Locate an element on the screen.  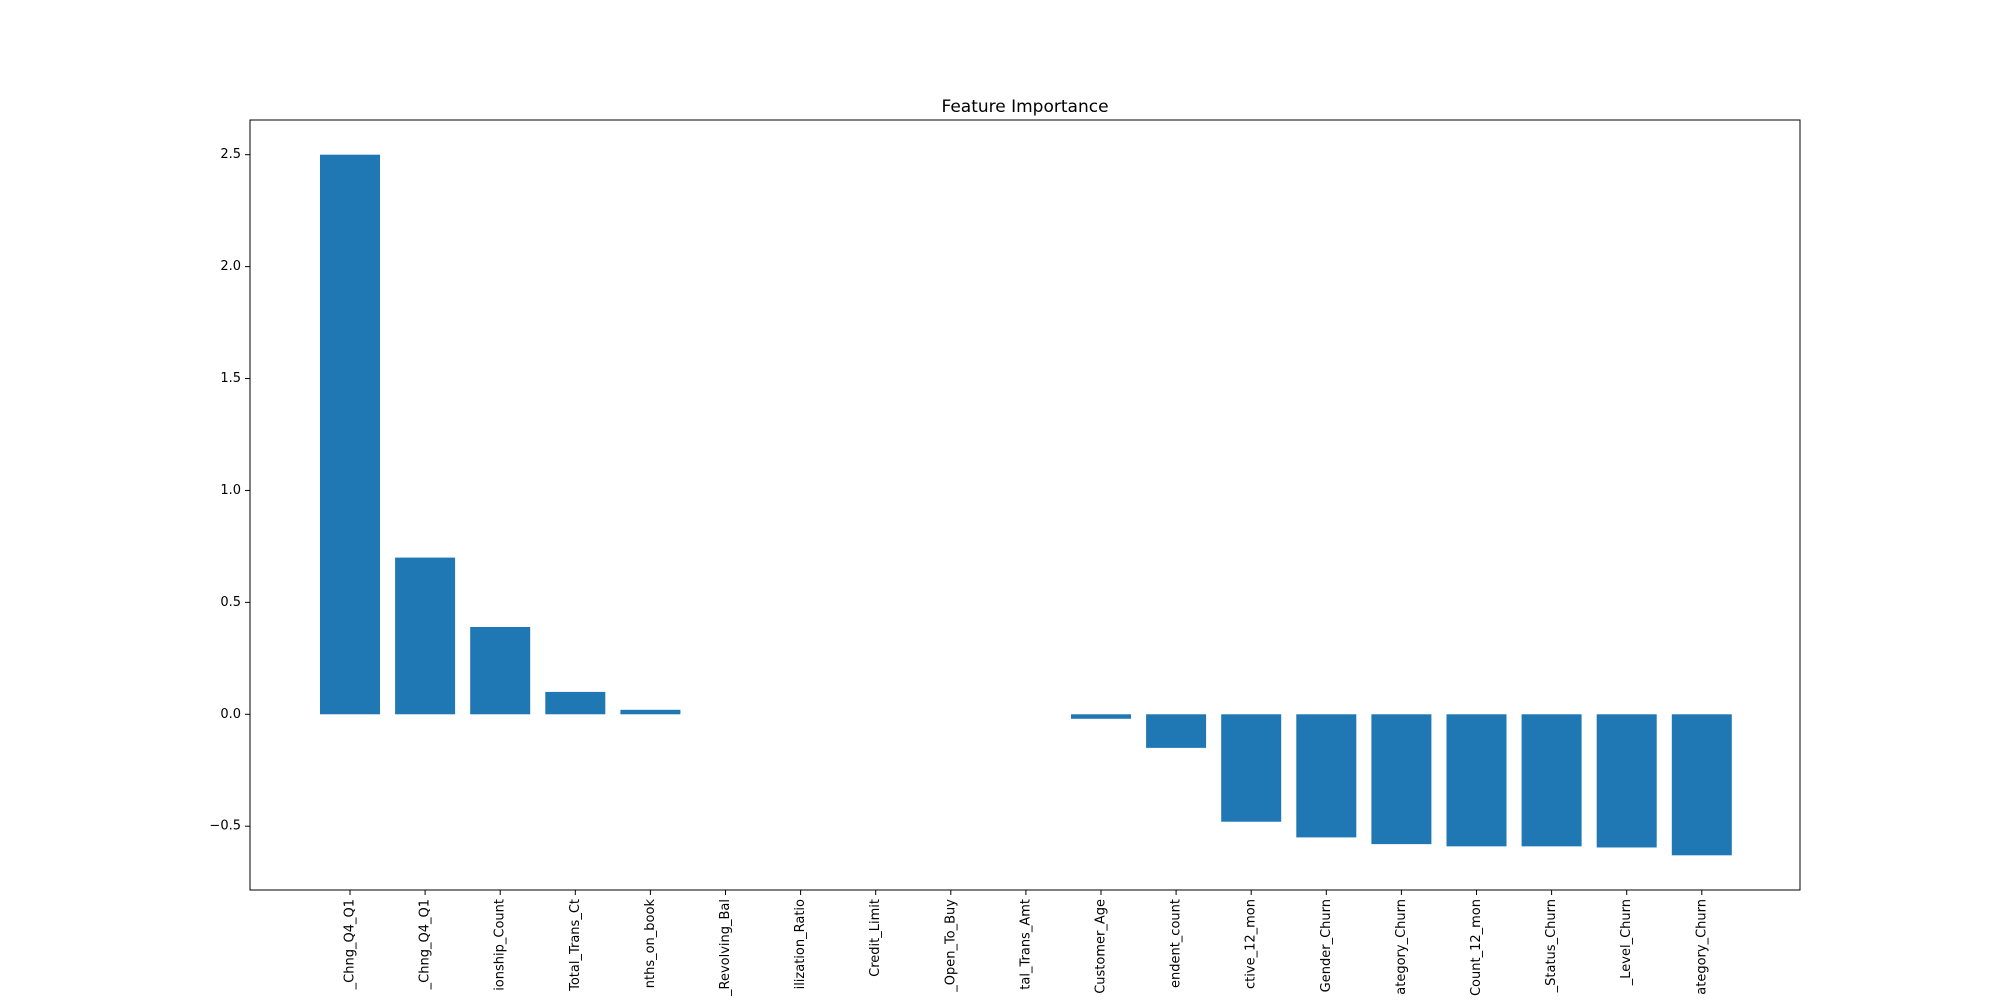
x-tick-label: _Revolving_Bal is located at coordinates (725, 948).